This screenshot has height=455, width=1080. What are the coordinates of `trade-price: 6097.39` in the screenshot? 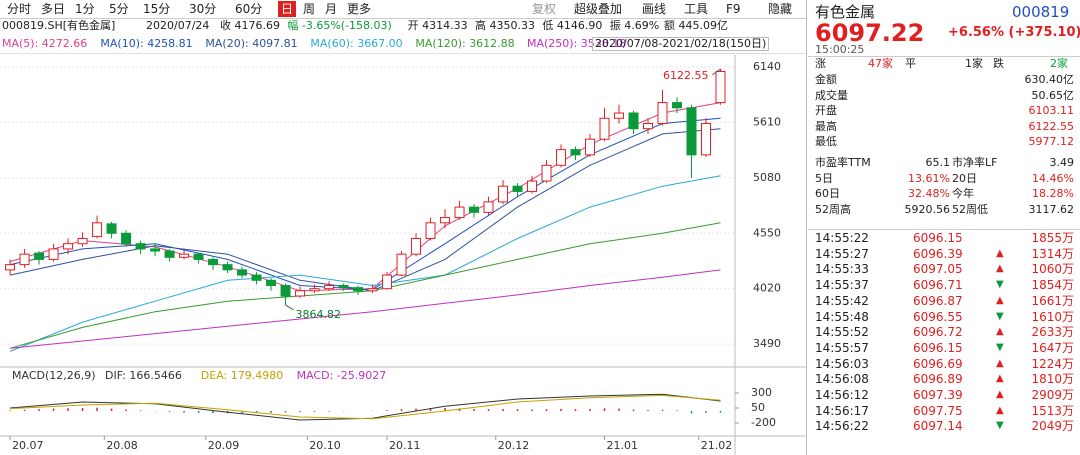 It's located at (938, 395).